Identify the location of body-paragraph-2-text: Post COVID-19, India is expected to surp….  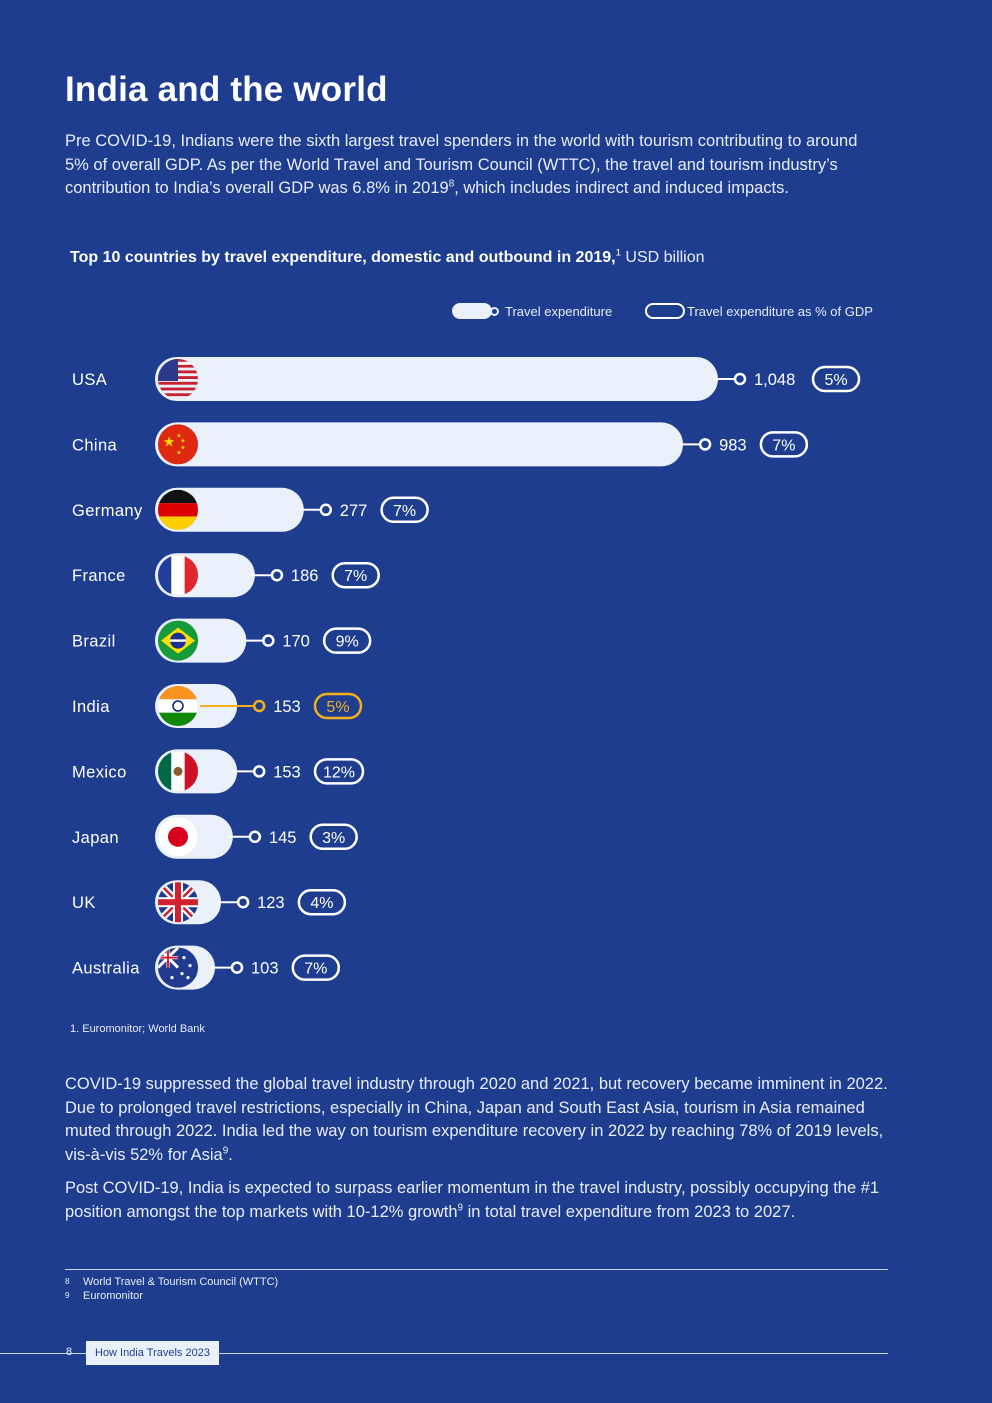
(472, 1200).